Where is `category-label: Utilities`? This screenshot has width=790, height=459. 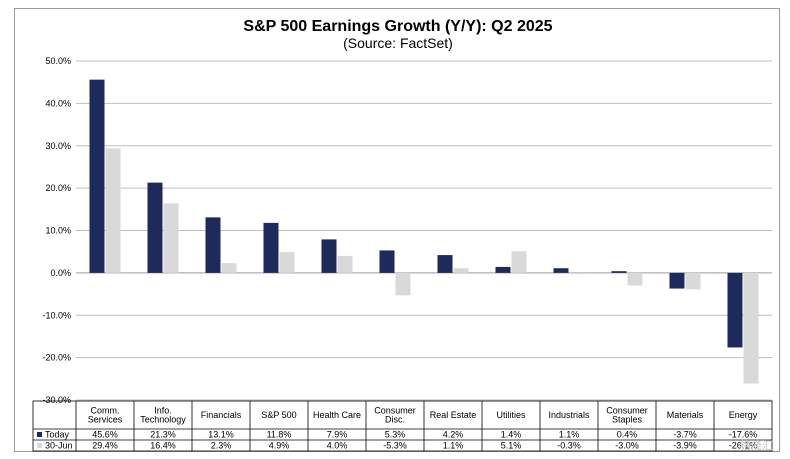
category-label: Utilities is located at coordinates (511, 415).